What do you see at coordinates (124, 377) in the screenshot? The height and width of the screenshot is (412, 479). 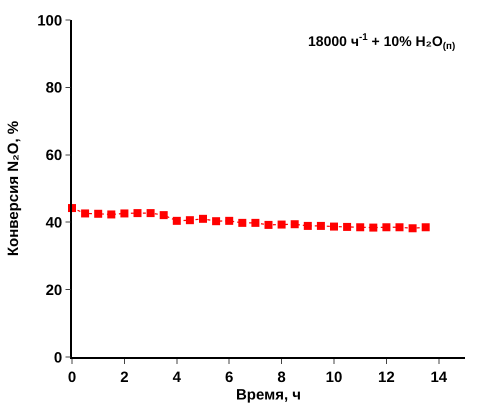 I see `x-tick-label: 2` at bounding box center [124, 377].